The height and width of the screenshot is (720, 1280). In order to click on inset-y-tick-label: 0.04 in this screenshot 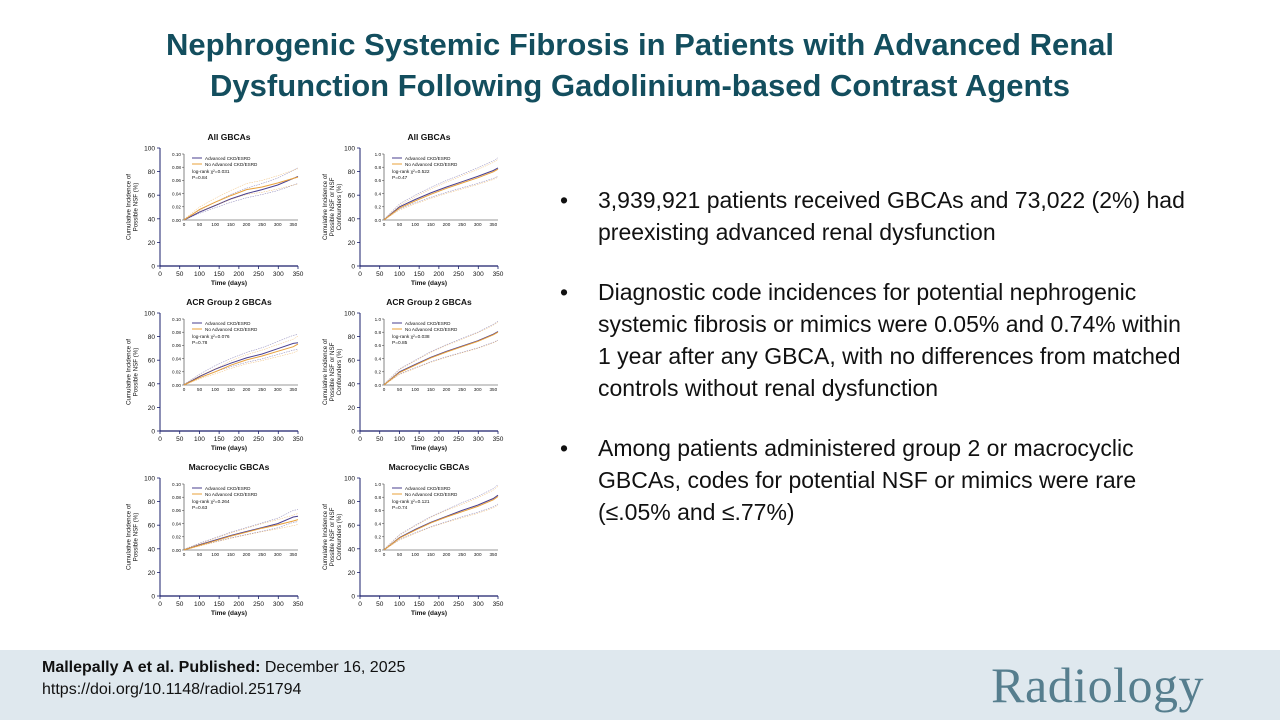, I will do `click(176, 193)`.